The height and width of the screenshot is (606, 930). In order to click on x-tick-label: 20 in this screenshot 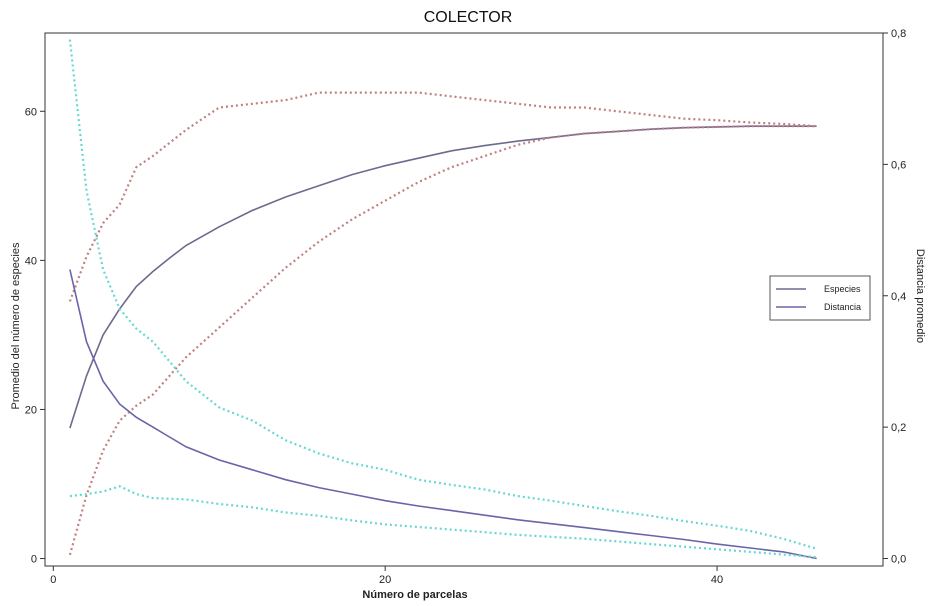, I will do `click(385, 580)`.